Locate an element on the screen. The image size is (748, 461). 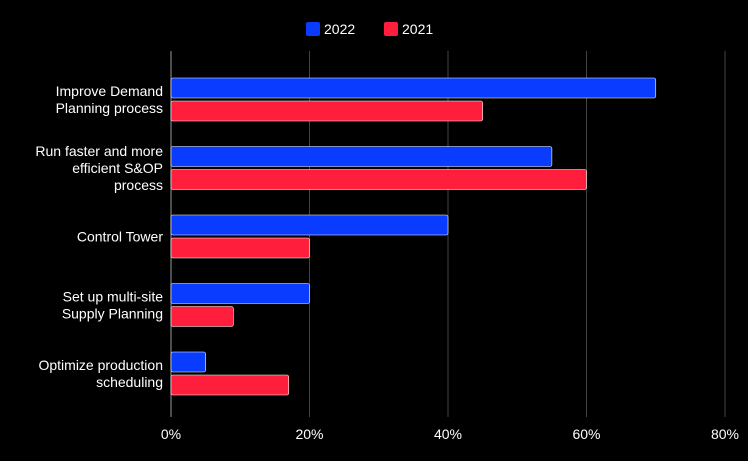
x-tick-labels: 0% 20% 40% 60% 80% is located at coordinates (450, 434).